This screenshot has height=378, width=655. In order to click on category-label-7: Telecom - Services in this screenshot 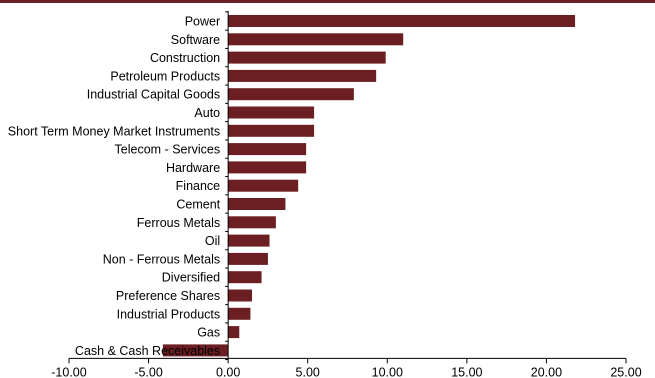, I will do `click(168, 150)`.